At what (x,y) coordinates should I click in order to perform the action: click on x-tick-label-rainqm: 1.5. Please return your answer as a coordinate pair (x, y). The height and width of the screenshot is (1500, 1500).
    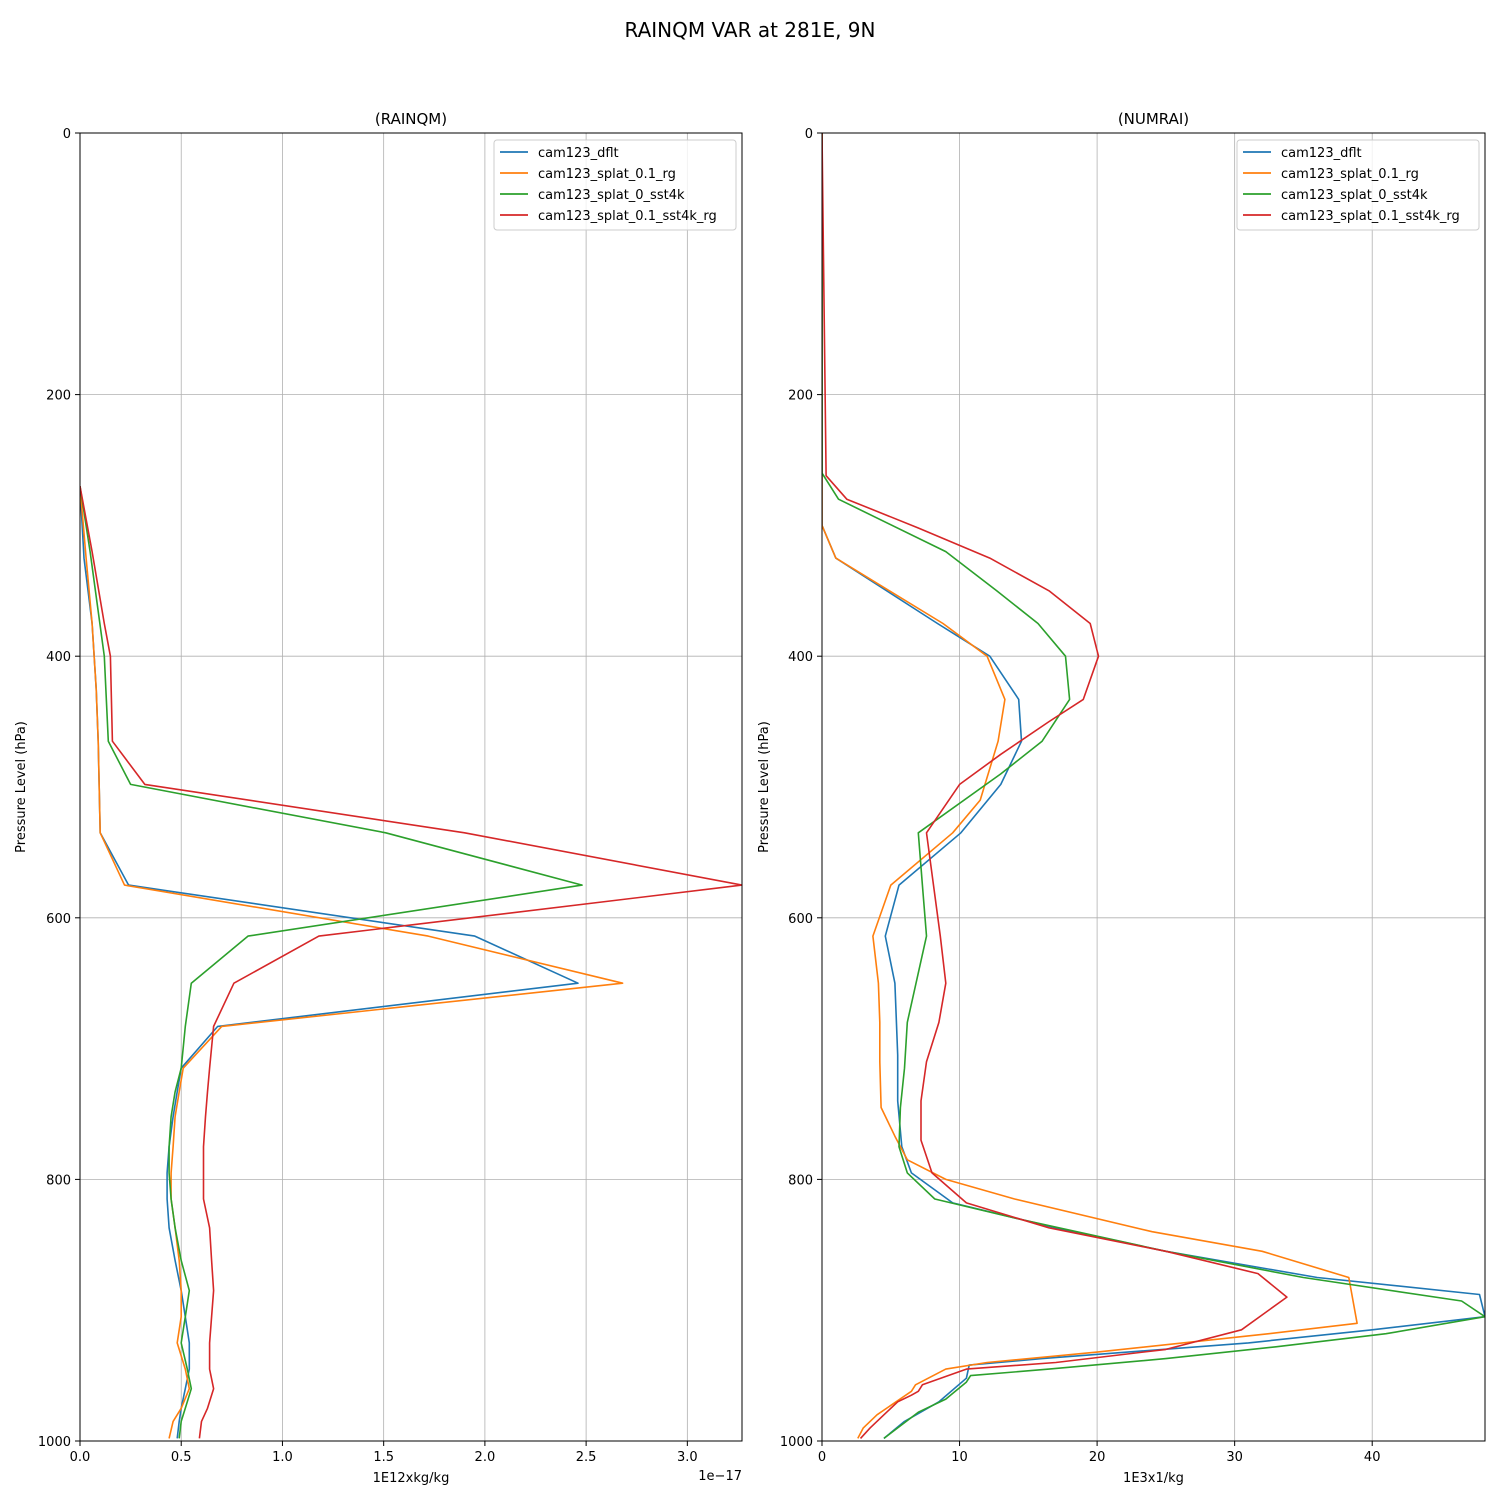
    Looking at the image, I should click on (383, 1457).